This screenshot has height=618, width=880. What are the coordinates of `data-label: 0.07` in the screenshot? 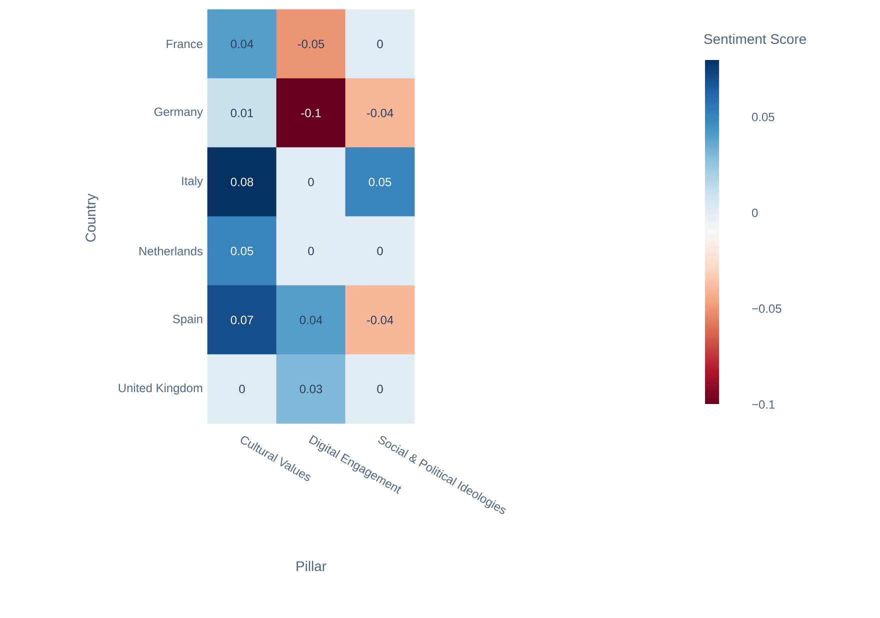 It's located at (242, 320).